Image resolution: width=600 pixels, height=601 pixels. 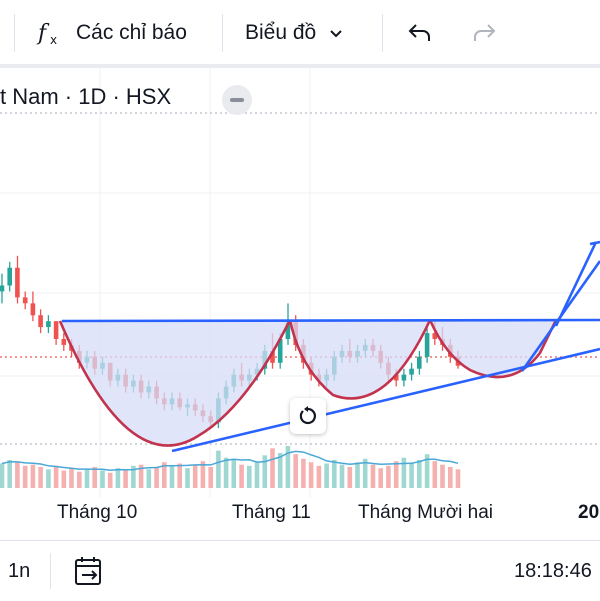 What do you see at coordinates (300, 66) in the screenshot?
I see `toolbar-divider` at bounding box center [300, 66].